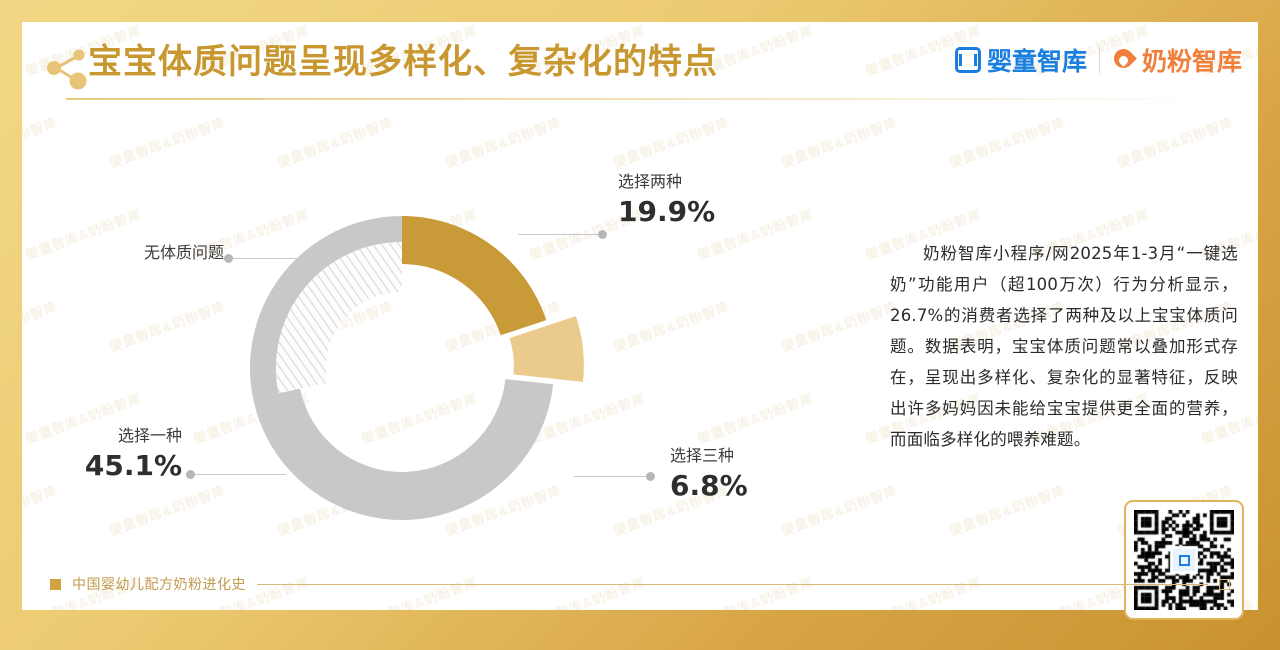  Describe the element at coordinates (133, 454) in the screenshot. I see `label-one-kind: 选择一种 45.1%` at that location.